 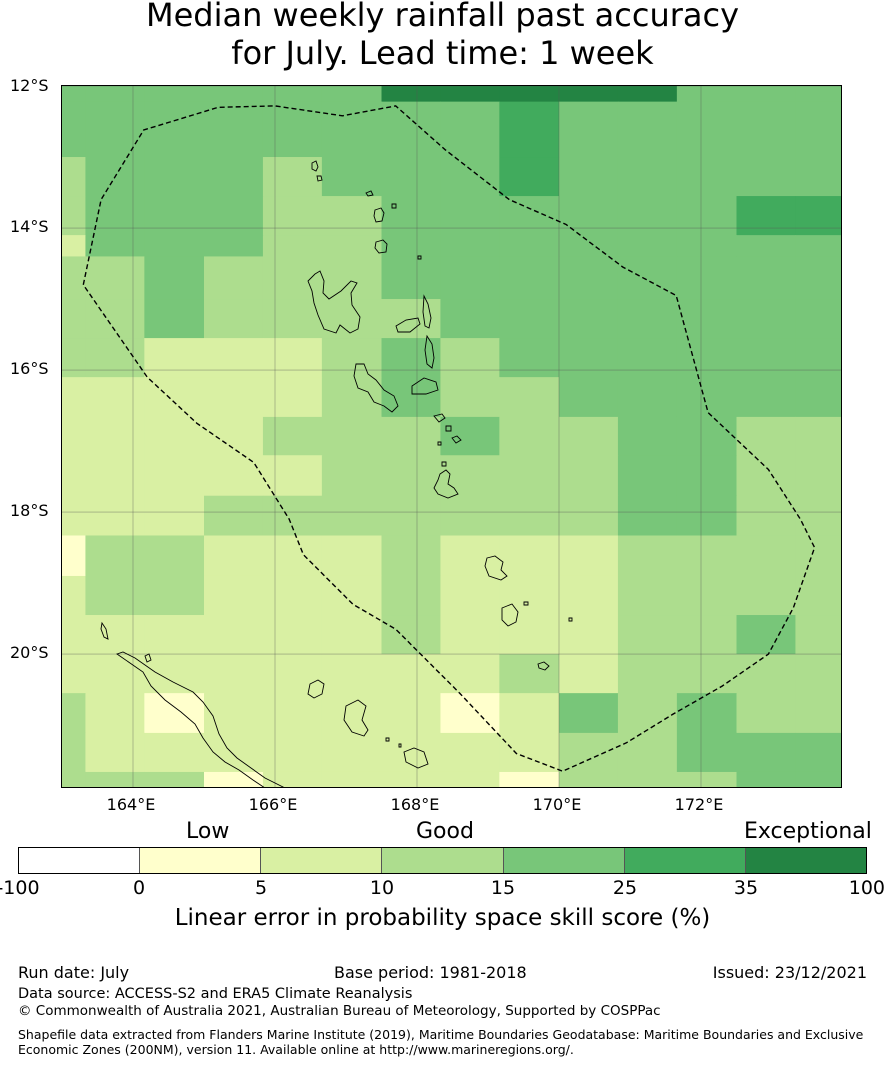 What do you see at coordinates (29, 368) in the screenshot?
I see `lat-tick-label: 16°S` at bounding box center [29, 368].